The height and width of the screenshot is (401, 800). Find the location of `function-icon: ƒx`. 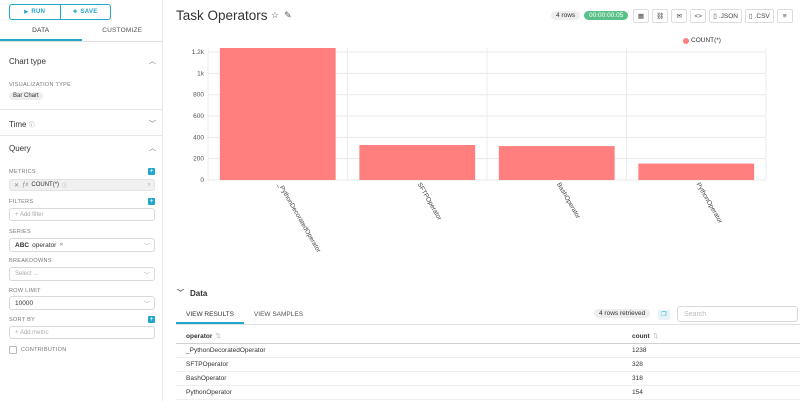

function-icon: ƒx is located at coordinates (25, 185).